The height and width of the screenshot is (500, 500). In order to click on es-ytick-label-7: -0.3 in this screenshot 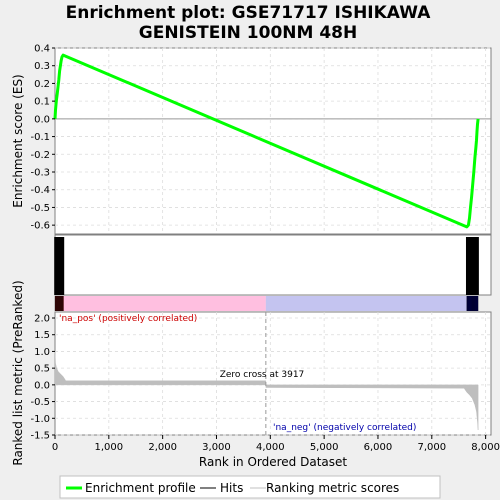, I will do `click(40, 173)`.